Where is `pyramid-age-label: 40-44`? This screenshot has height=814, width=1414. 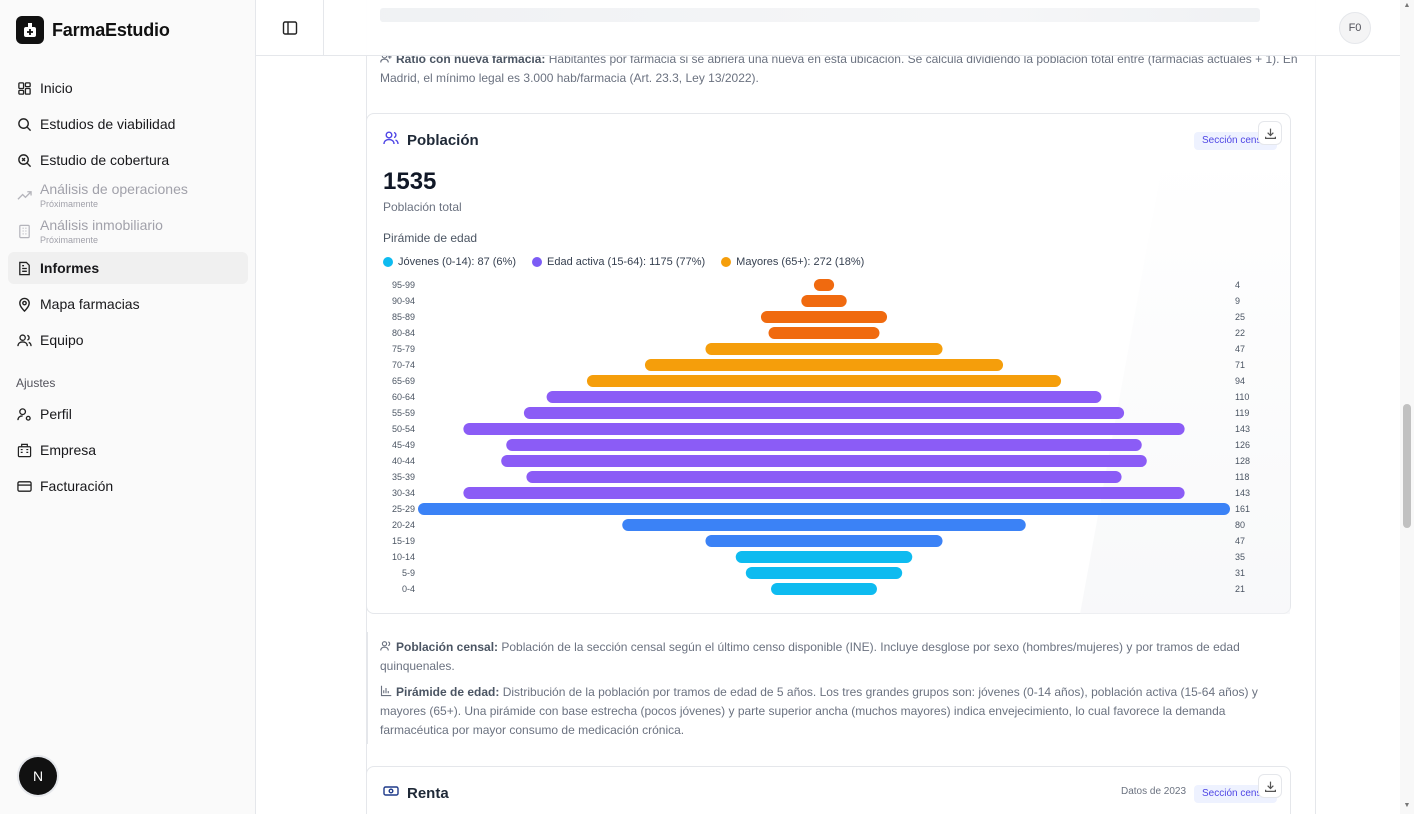
pyramid-age-label: 40-44 is located at coordinates (403, 461).